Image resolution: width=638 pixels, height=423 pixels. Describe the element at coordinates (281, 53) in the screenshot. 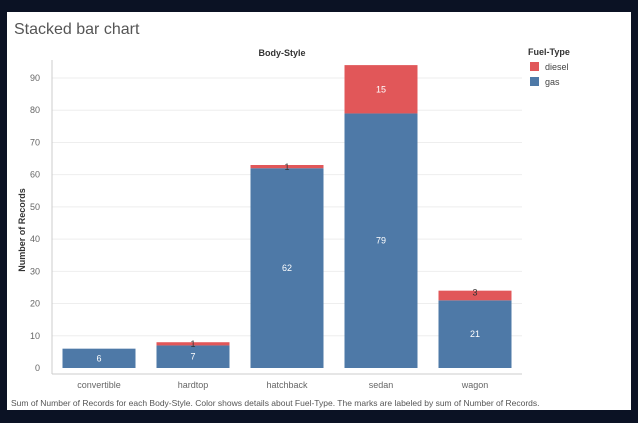

I see `column-header: Body-Style` at that location.